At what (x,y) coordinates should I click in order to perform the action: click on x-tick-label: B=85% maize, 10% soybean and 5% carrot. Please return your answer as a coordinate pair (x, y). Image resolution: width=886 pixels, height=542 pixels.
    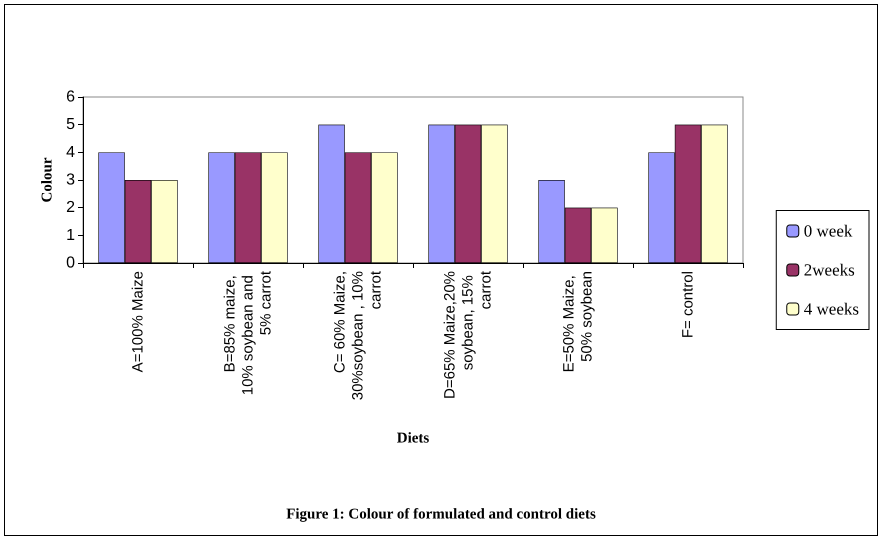
    Looking at the image, I should click on (248, 333).